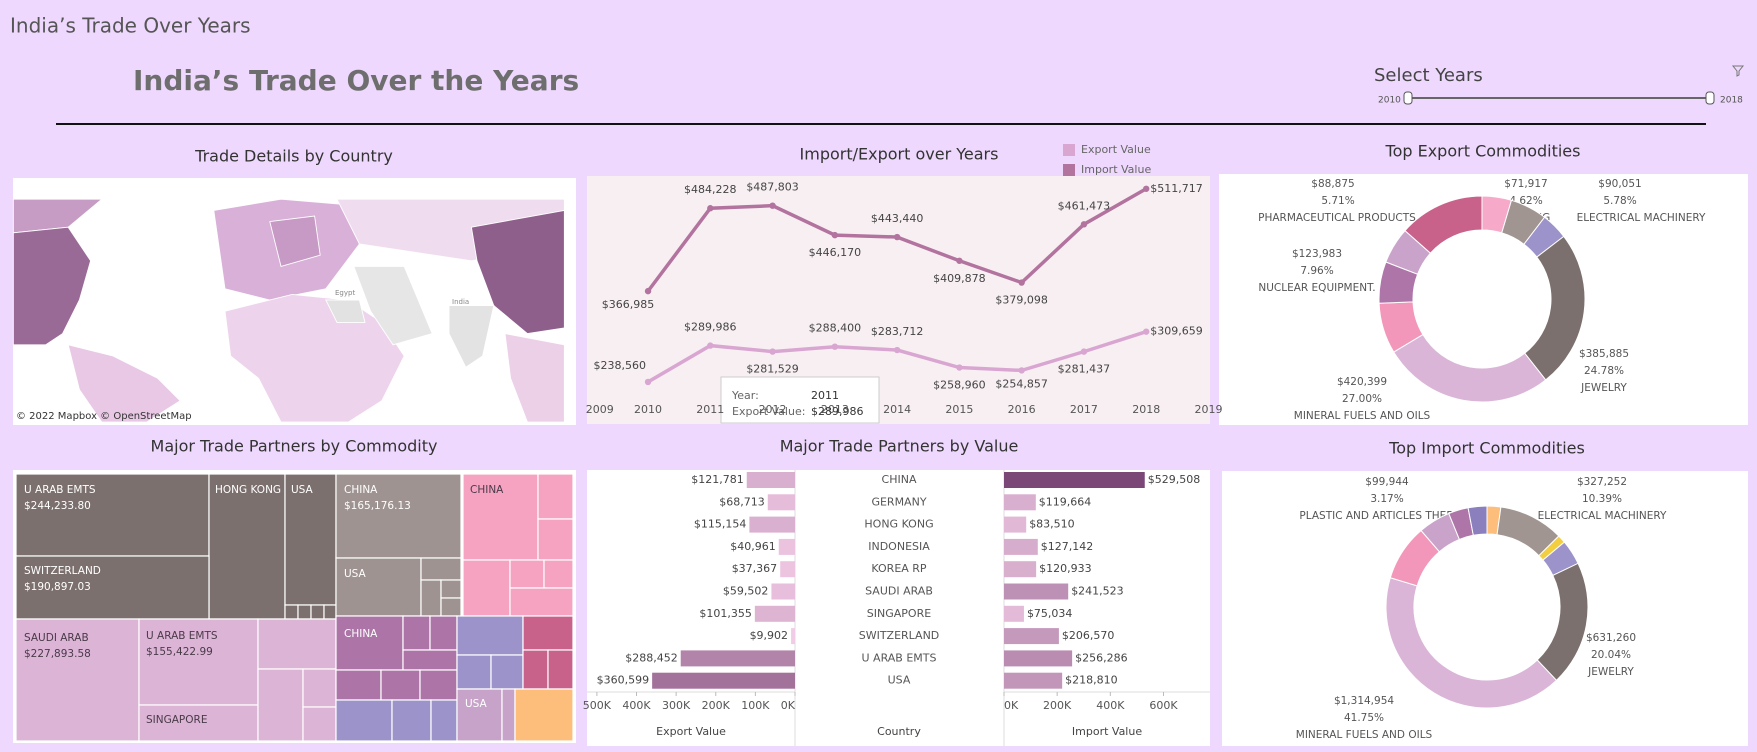  What do you see at coordinates (294, 446) in the screenshot?
I see `chart-title: Major Trade Partners by Commodity` at bounding box center [294, 446].